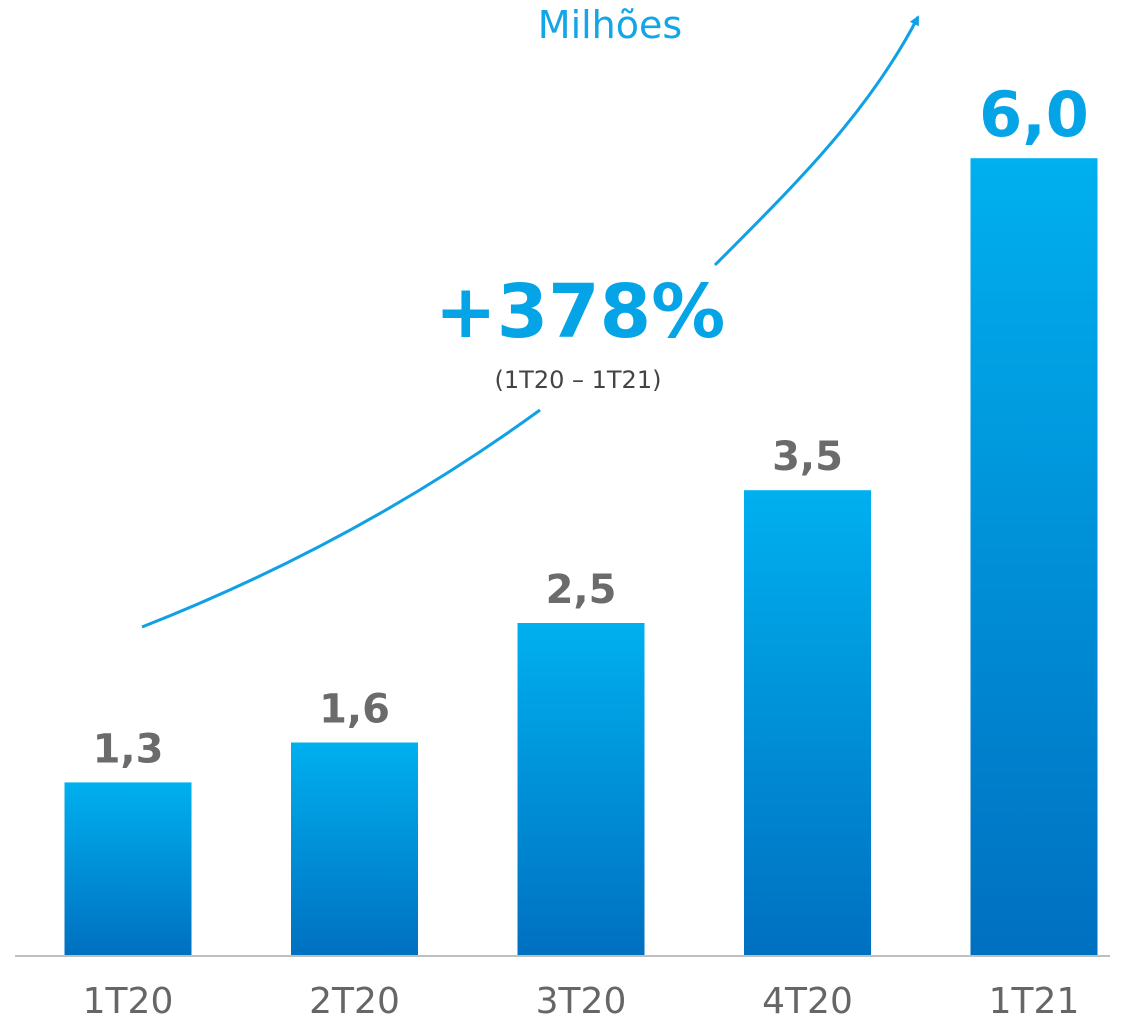 Image resolution: width=1125 pixels, height=1019 pixels. I want to click on growth-percentage: +378%, so click(580, 312).